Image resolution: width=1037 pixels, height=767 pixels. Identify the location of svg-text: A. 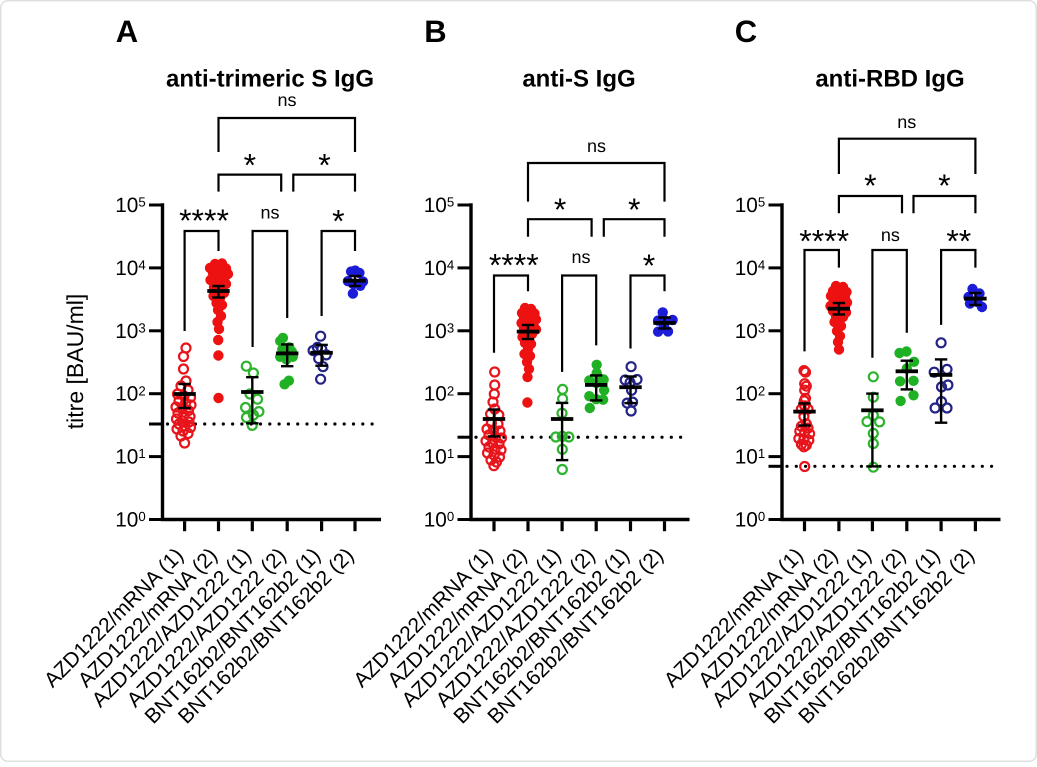
(127, 31).